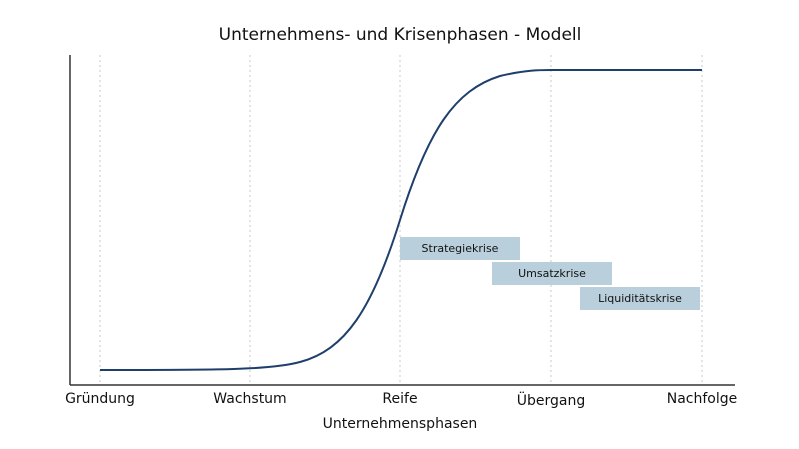 This screenshot has height=449, width=799. What do you see at coordinates (100, 399) in the screenshot?
I see `phase-label: Gründung` at bounding box center [100, 399].